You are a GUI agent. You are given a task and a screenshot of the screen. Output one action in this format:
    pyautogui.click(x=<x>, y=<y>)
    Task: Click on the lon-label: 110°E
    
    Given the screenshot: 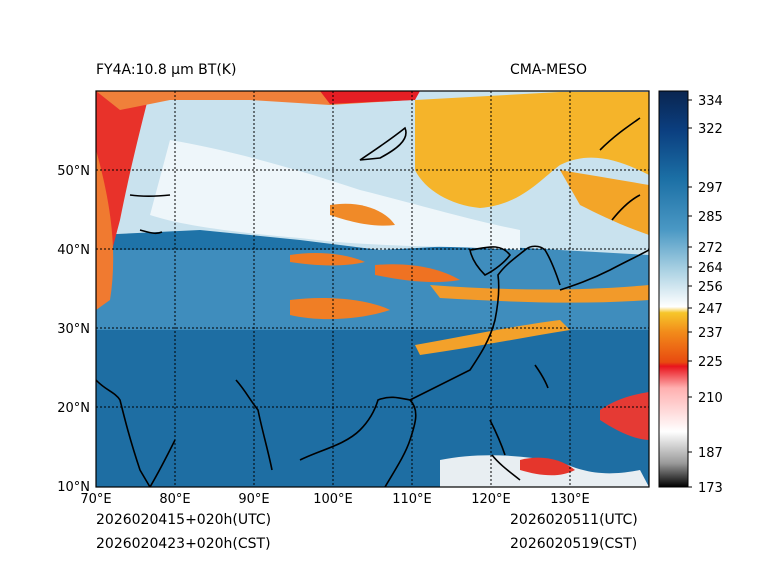 What is the action you would take?
    pyautogui.click(x=412, y=499)
    